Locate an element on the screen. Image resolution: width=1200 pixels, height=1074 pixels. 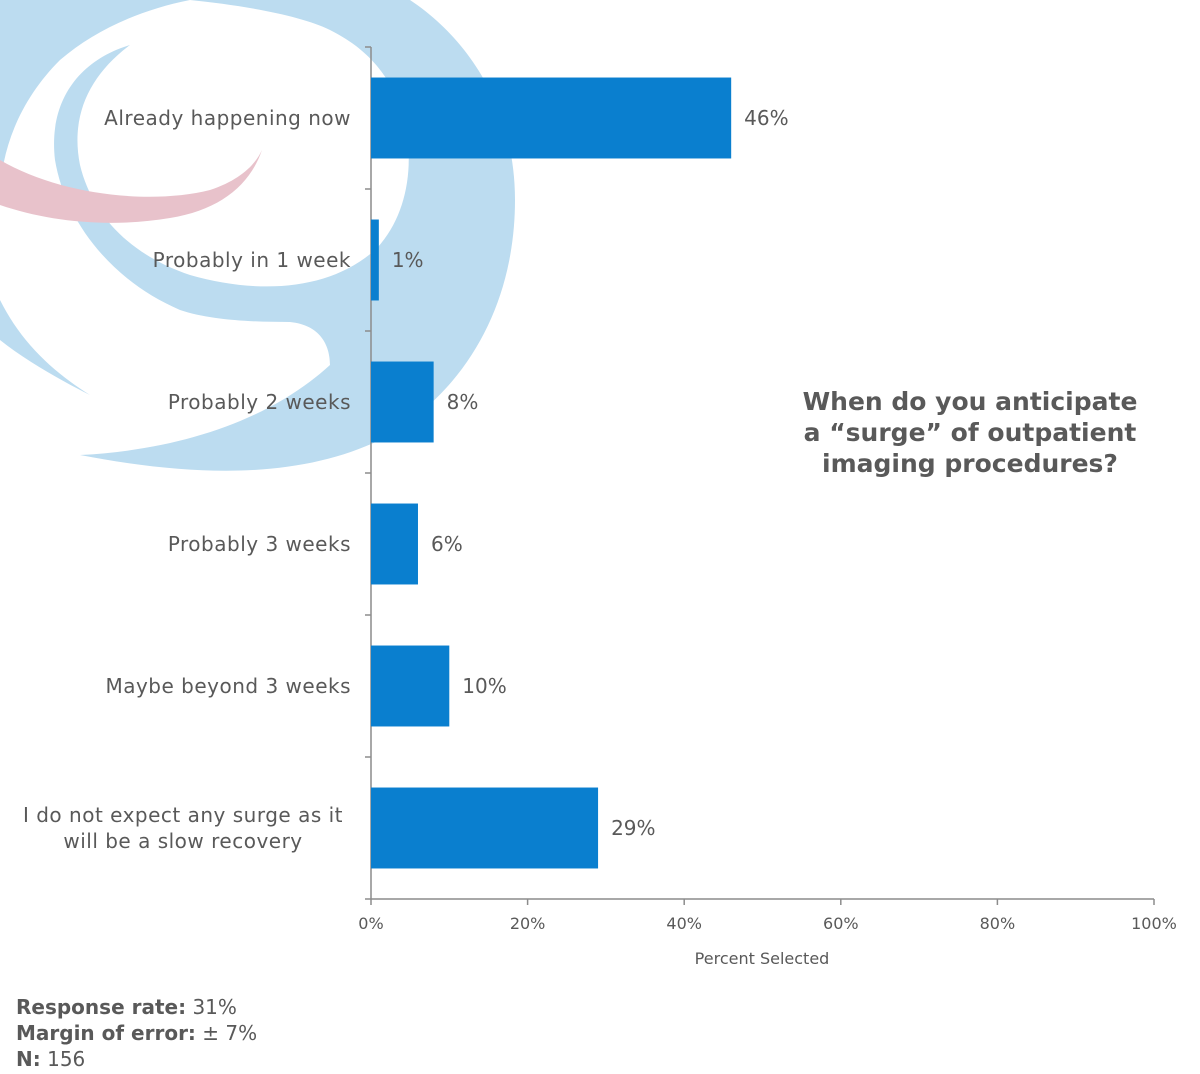
category-label: will be a slow recovery is located at coordinates (182, 841).